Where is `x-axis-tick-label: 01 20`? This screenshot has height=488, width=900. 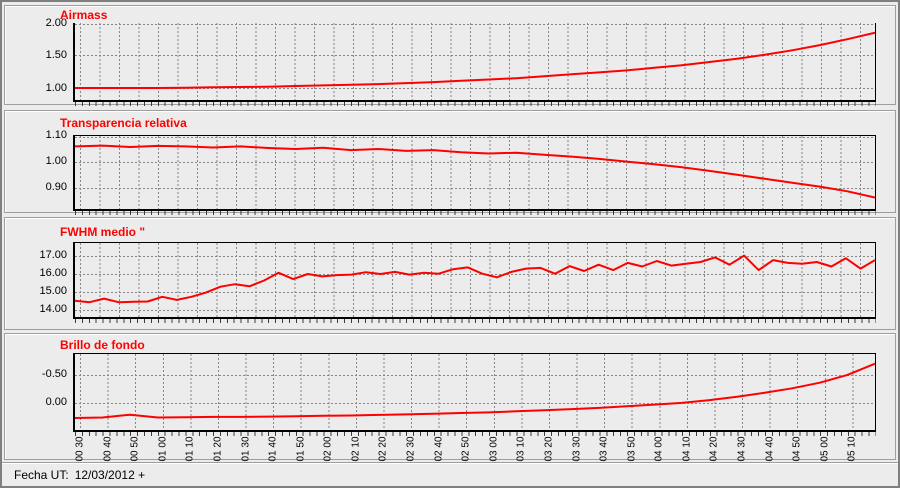 x-axis-tick-label: 01 20 is located at coordinates (218, 449).